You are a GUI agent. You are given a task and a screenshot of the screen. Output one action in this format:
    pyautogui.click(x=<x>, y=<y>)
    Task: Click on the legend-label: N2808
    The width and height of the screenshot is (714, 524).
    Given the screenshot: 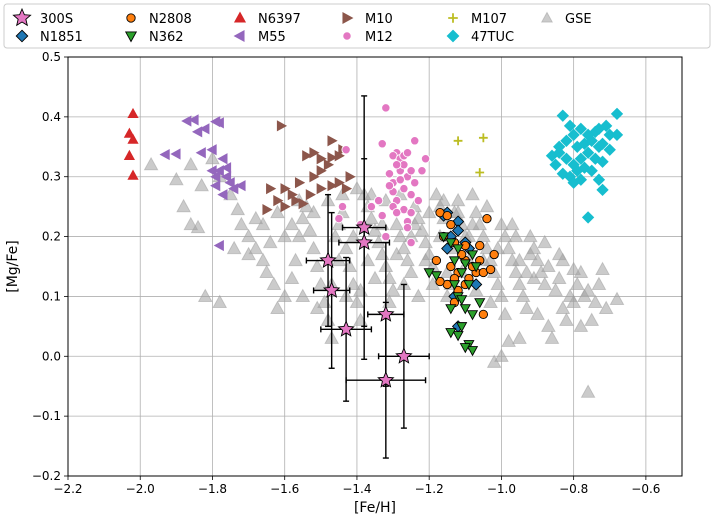 What is the action you would take?
    pyautogui.click(x=170, y=19)
    